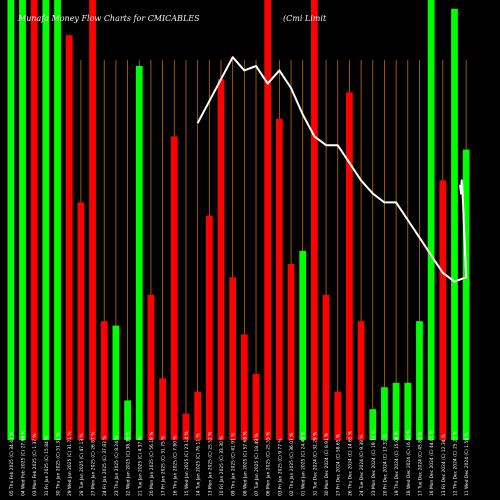 Image resolution: width=500 pixels, height=500 pixels. What do you see at coordinates (24, 463) in the screenshot?
I see `x-tick-label: 04 Wed Feb 2025 (C) 27.66 %` at bounding box center [24, 463].